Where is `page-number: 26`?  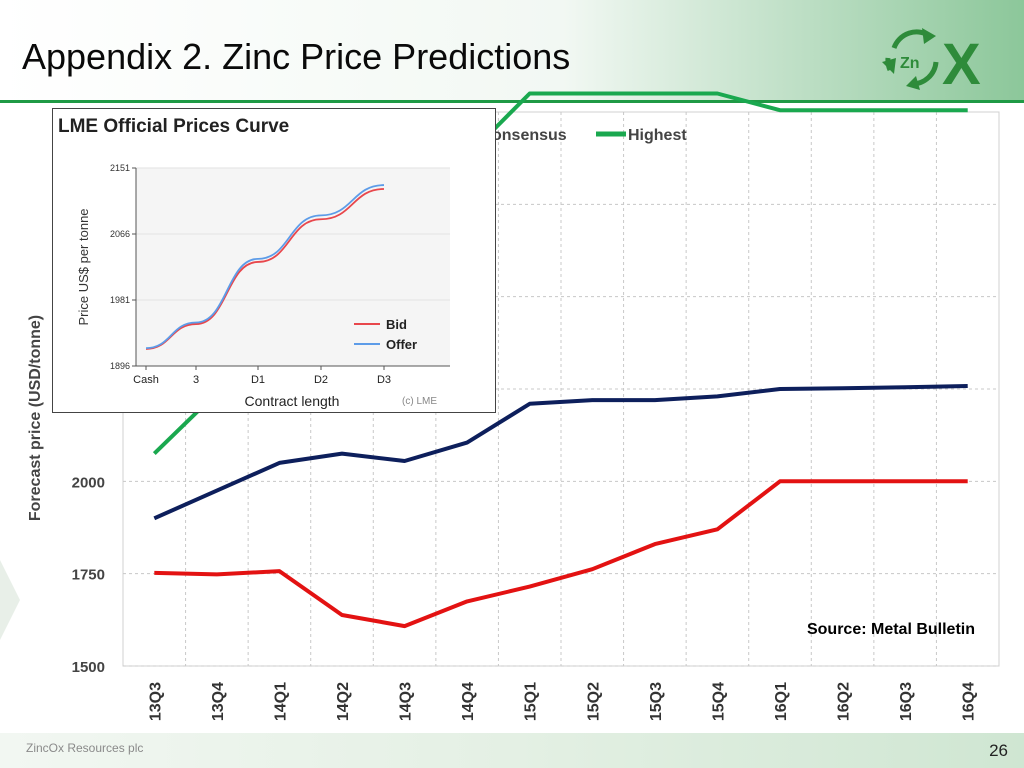
page-number: 26 is located at coordinates (998, 750).